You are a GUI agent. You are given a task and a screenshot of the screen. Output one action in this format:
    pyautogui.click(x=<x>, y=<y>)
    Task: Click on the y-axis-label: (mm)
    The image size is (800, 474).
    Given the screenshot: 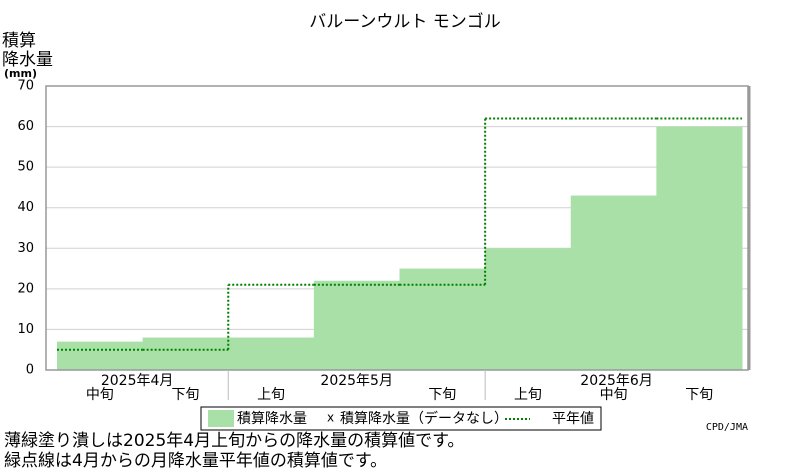 What is the action you would take?
    pyautogui.click(x=20, y=73)
    